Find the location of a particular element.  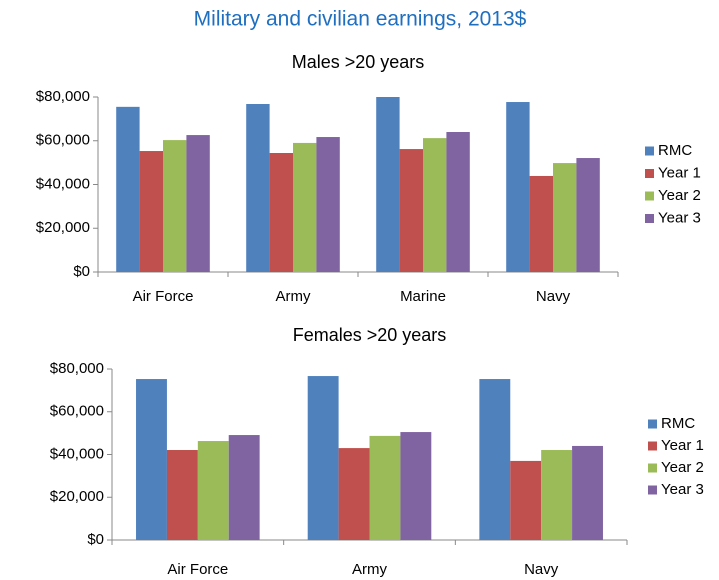

chart-title: Males >20 years is located at coordinates (358, 62).